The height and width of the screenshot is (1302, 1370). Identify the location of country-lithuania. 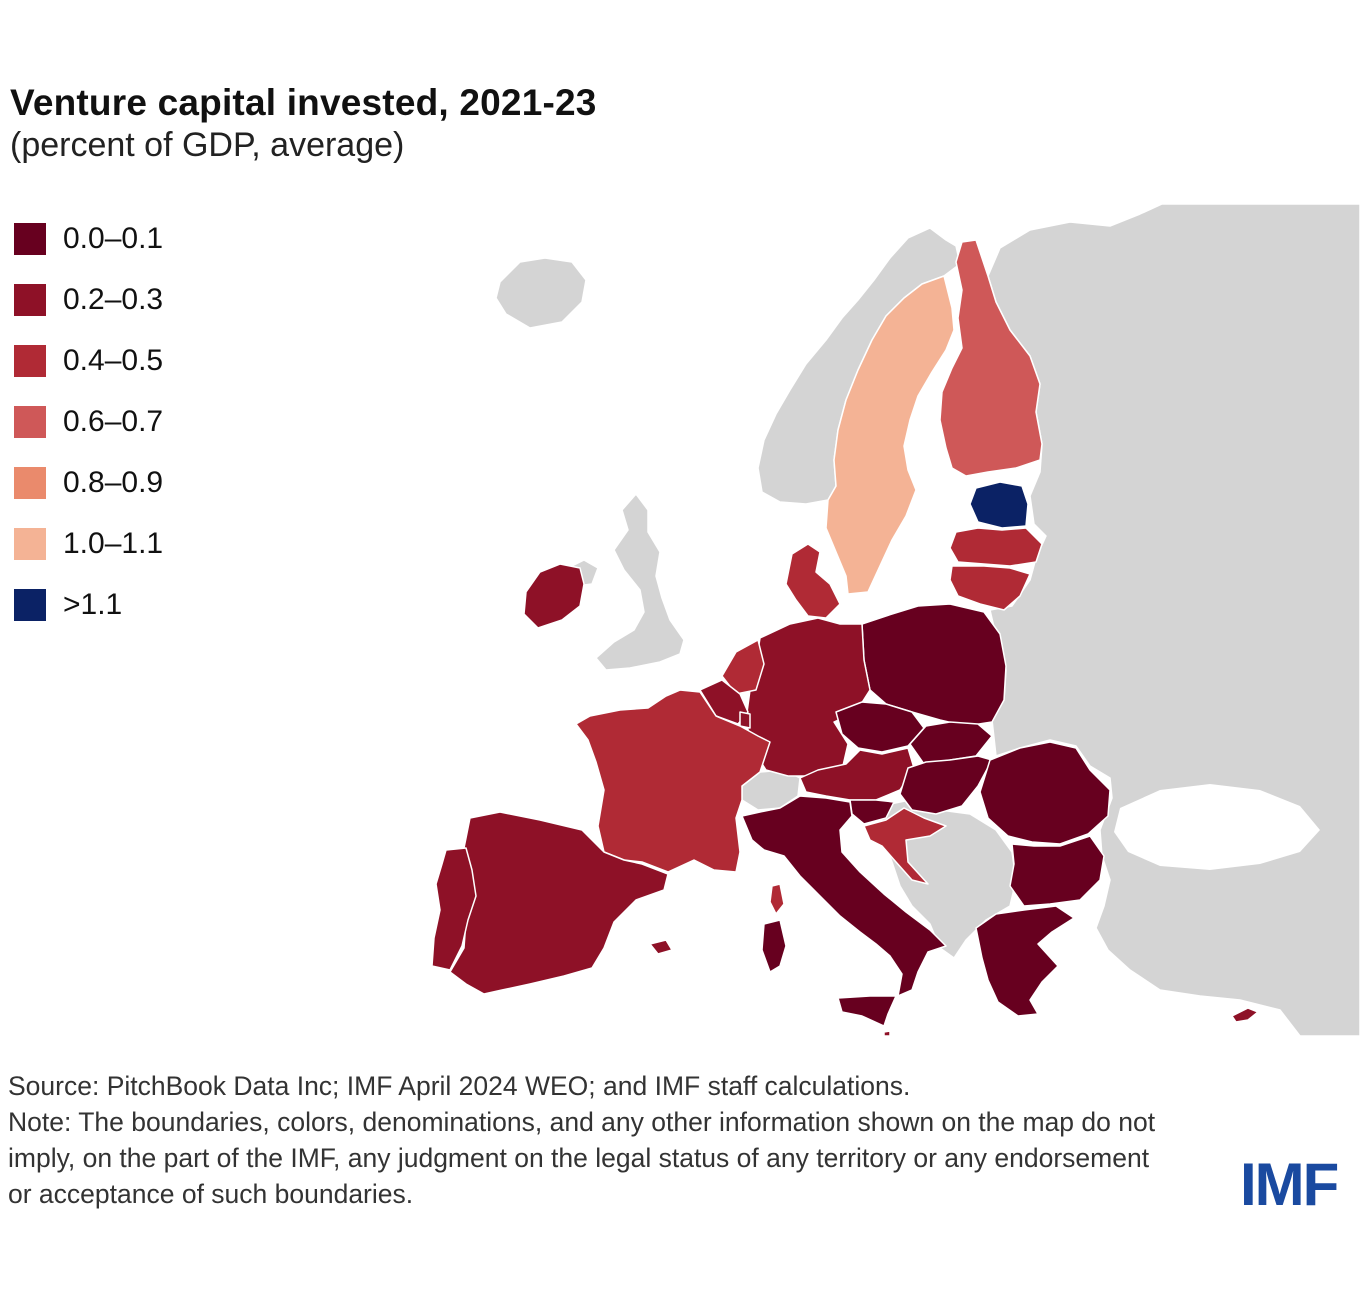
(990, 588).